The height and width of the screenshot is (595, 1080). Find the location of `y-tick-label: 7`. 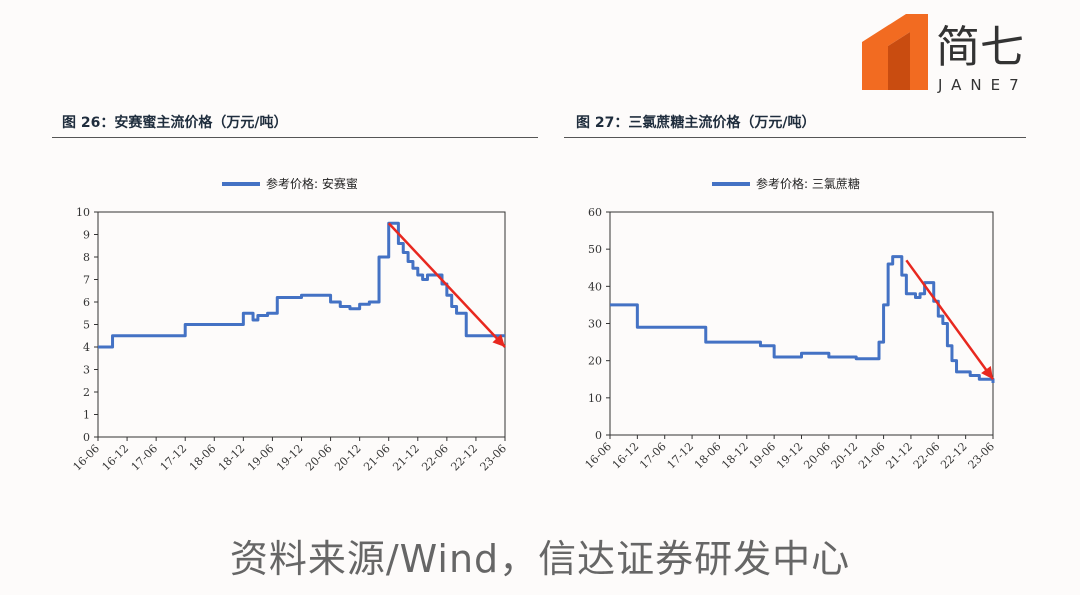

y-tick-label: 7 is located at coordinates (86, 280).